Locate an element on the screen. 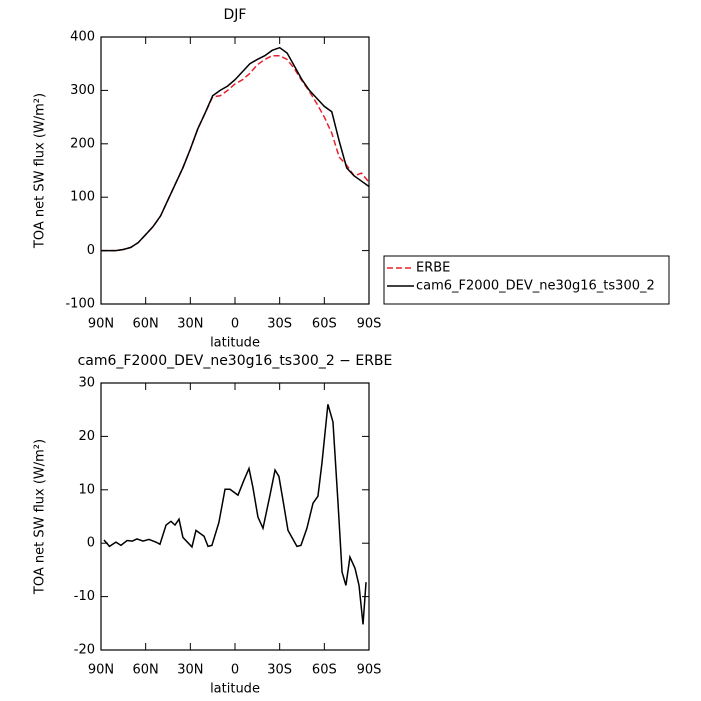 Image resolution: width=701 pixels, height=701 pixels. y-tick-label: 300 is located at coordinates (82, 90).